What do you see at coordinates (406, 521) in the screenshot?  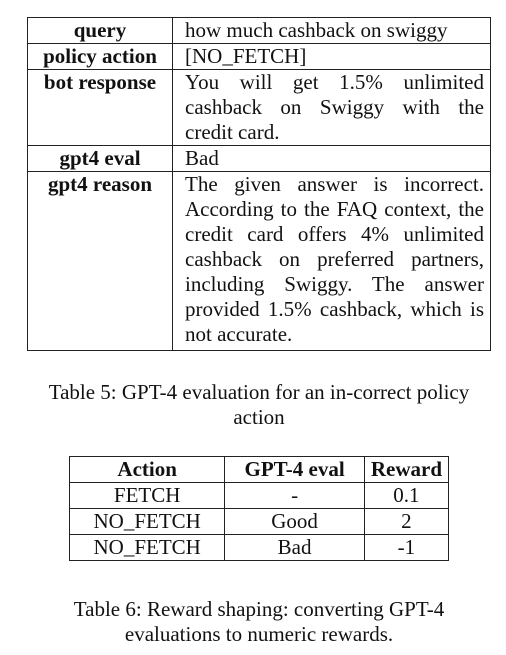 I see `reward-cell: 2` at bounding box center [406, 521].